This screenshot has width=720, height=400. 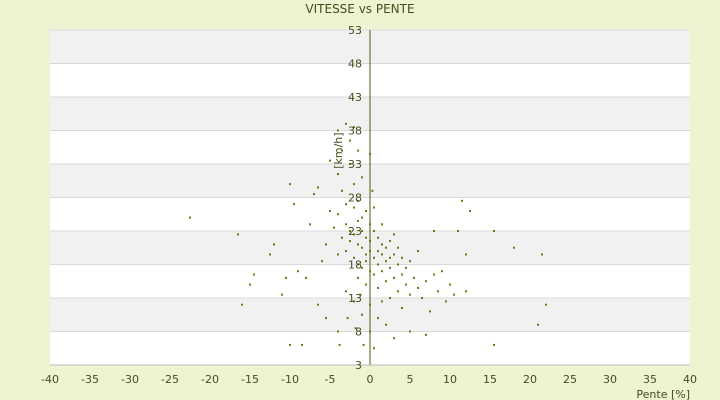 I want to click on y-tick-label: 8, so click(x=358, y=332).